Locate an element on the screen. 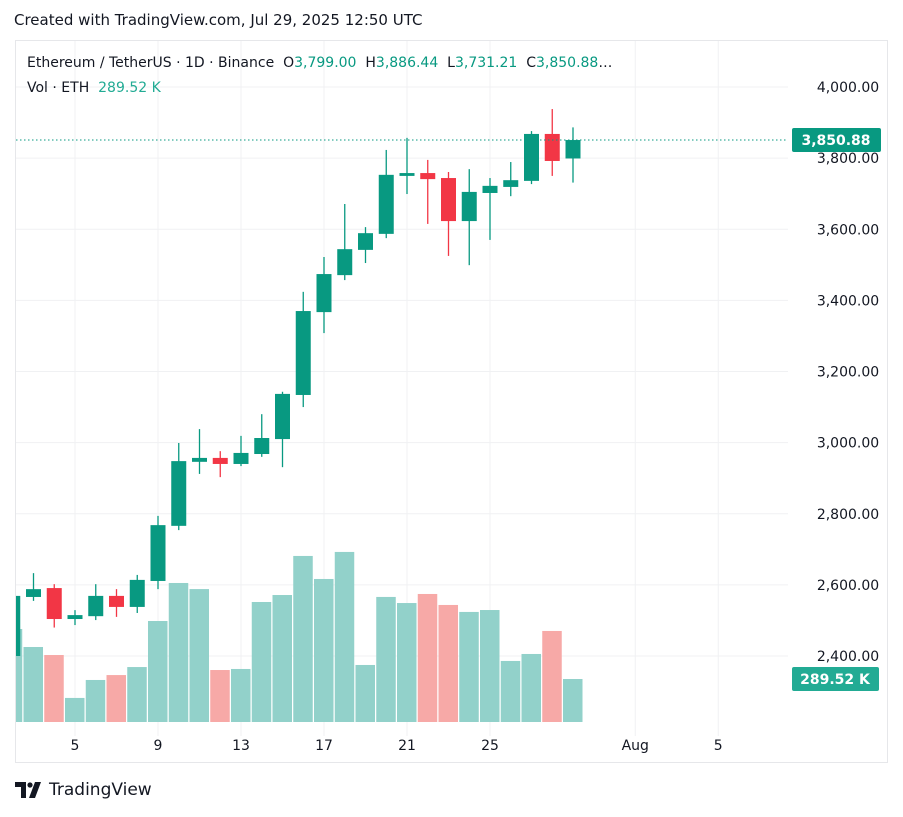 Image resolution: width=903 pixels, height=817 pixels. high-label: H is located at coordinates (370, 63).